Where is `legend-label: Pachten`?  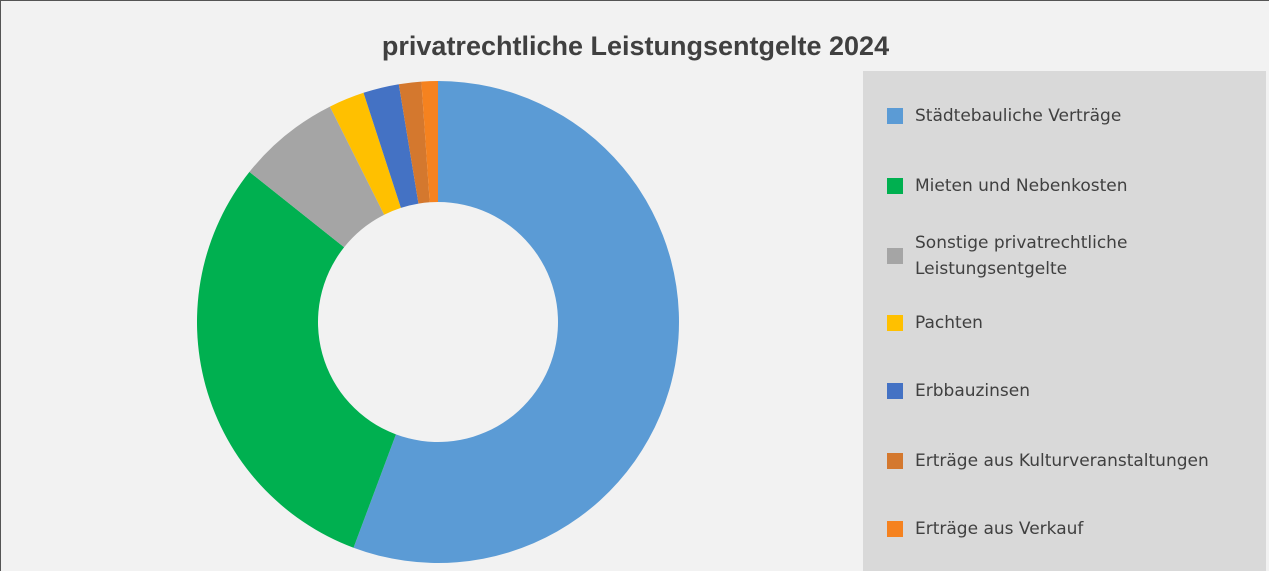 legend-label: Pachten is located at coordinates (949, 323).